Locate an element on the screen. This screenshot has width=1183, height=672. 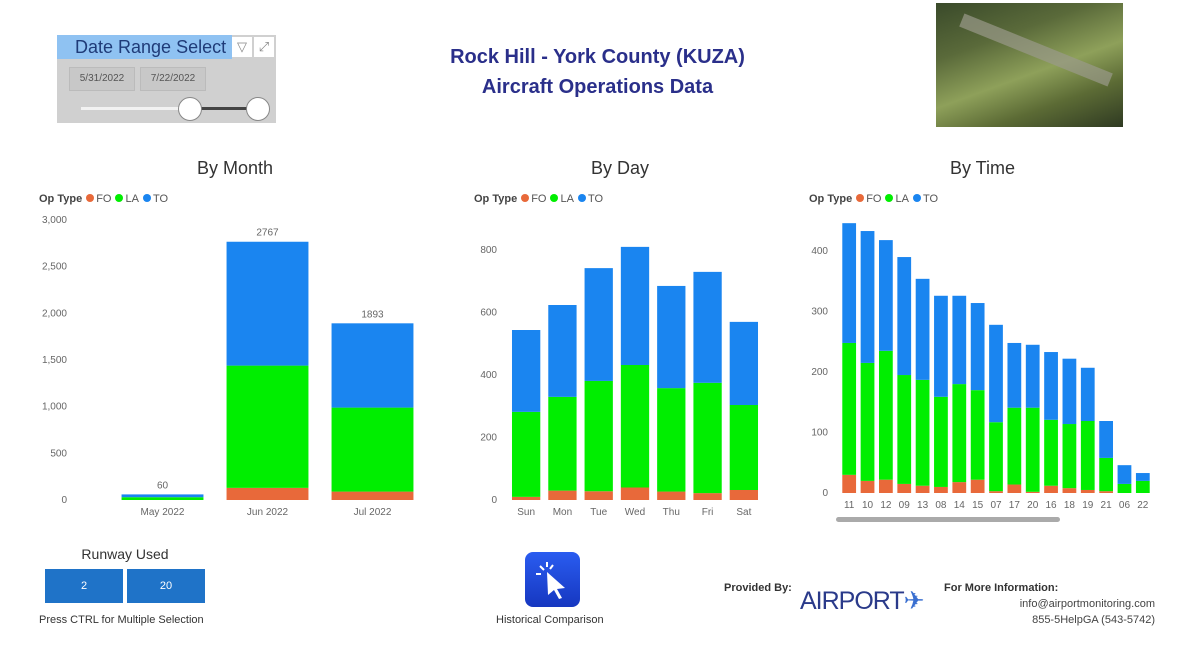
focus-mode-icon: ⤢ is located at coordinates (264, 47).